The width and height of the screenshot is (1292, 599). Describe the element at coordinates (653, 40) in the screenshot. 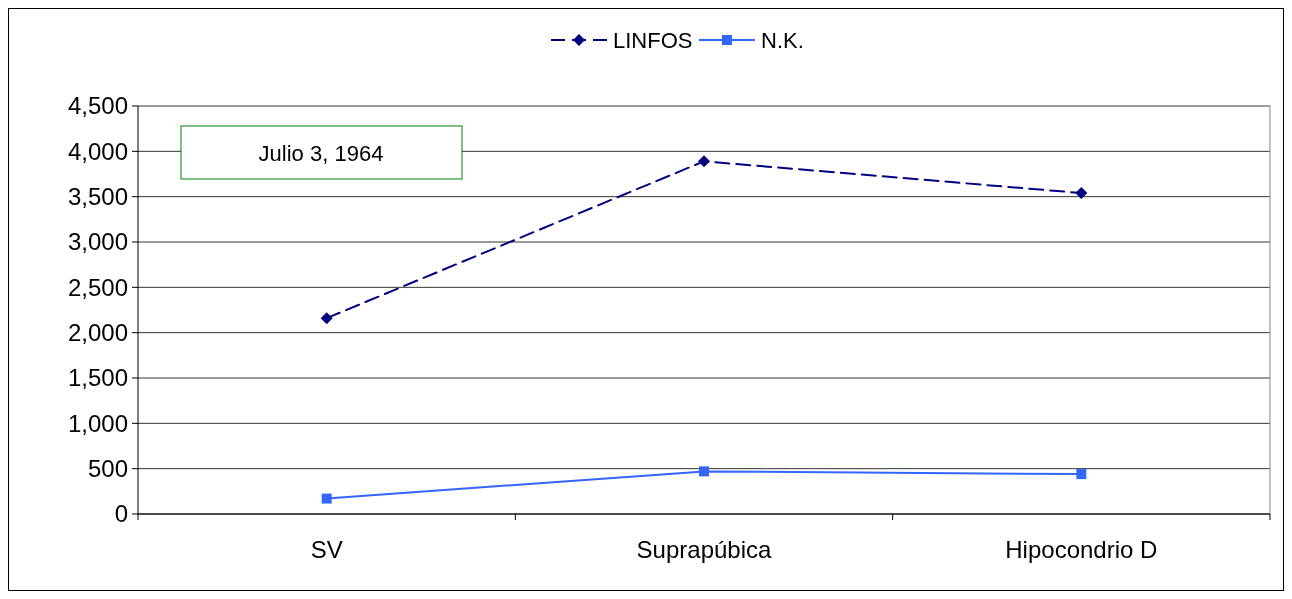

I see `legend-label: LINFOS` at that location.